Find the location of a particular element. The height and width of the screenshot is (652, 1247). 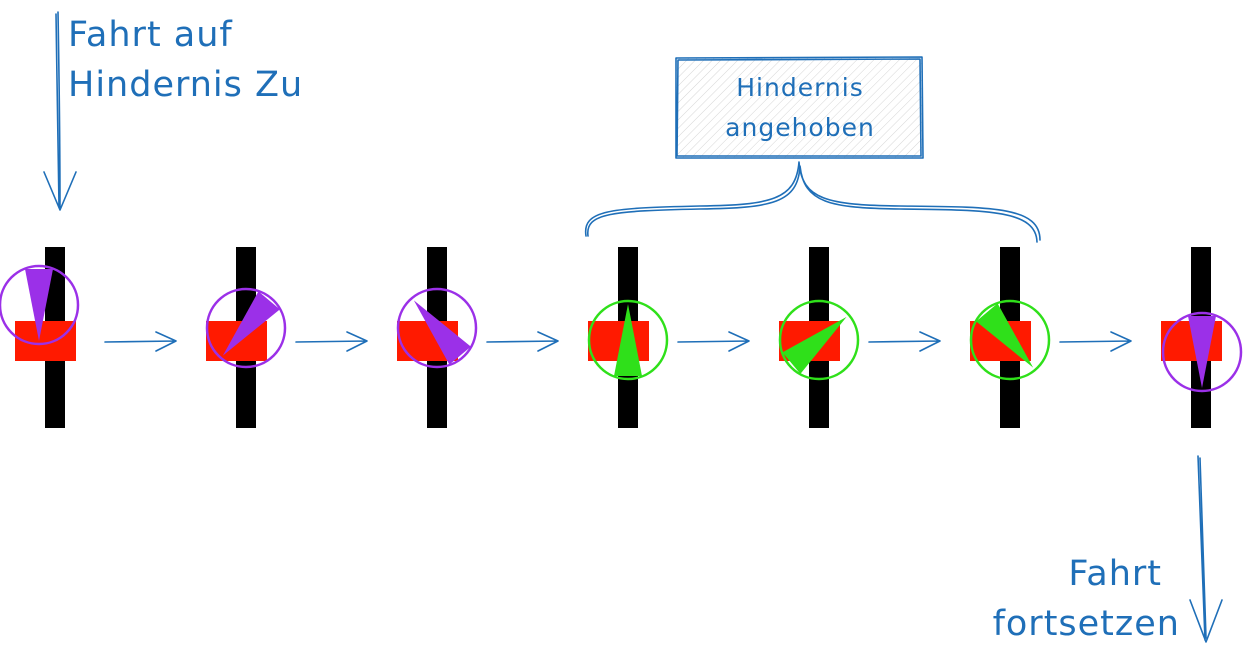

lifted-box-fill is located at coordinates (799, 108).